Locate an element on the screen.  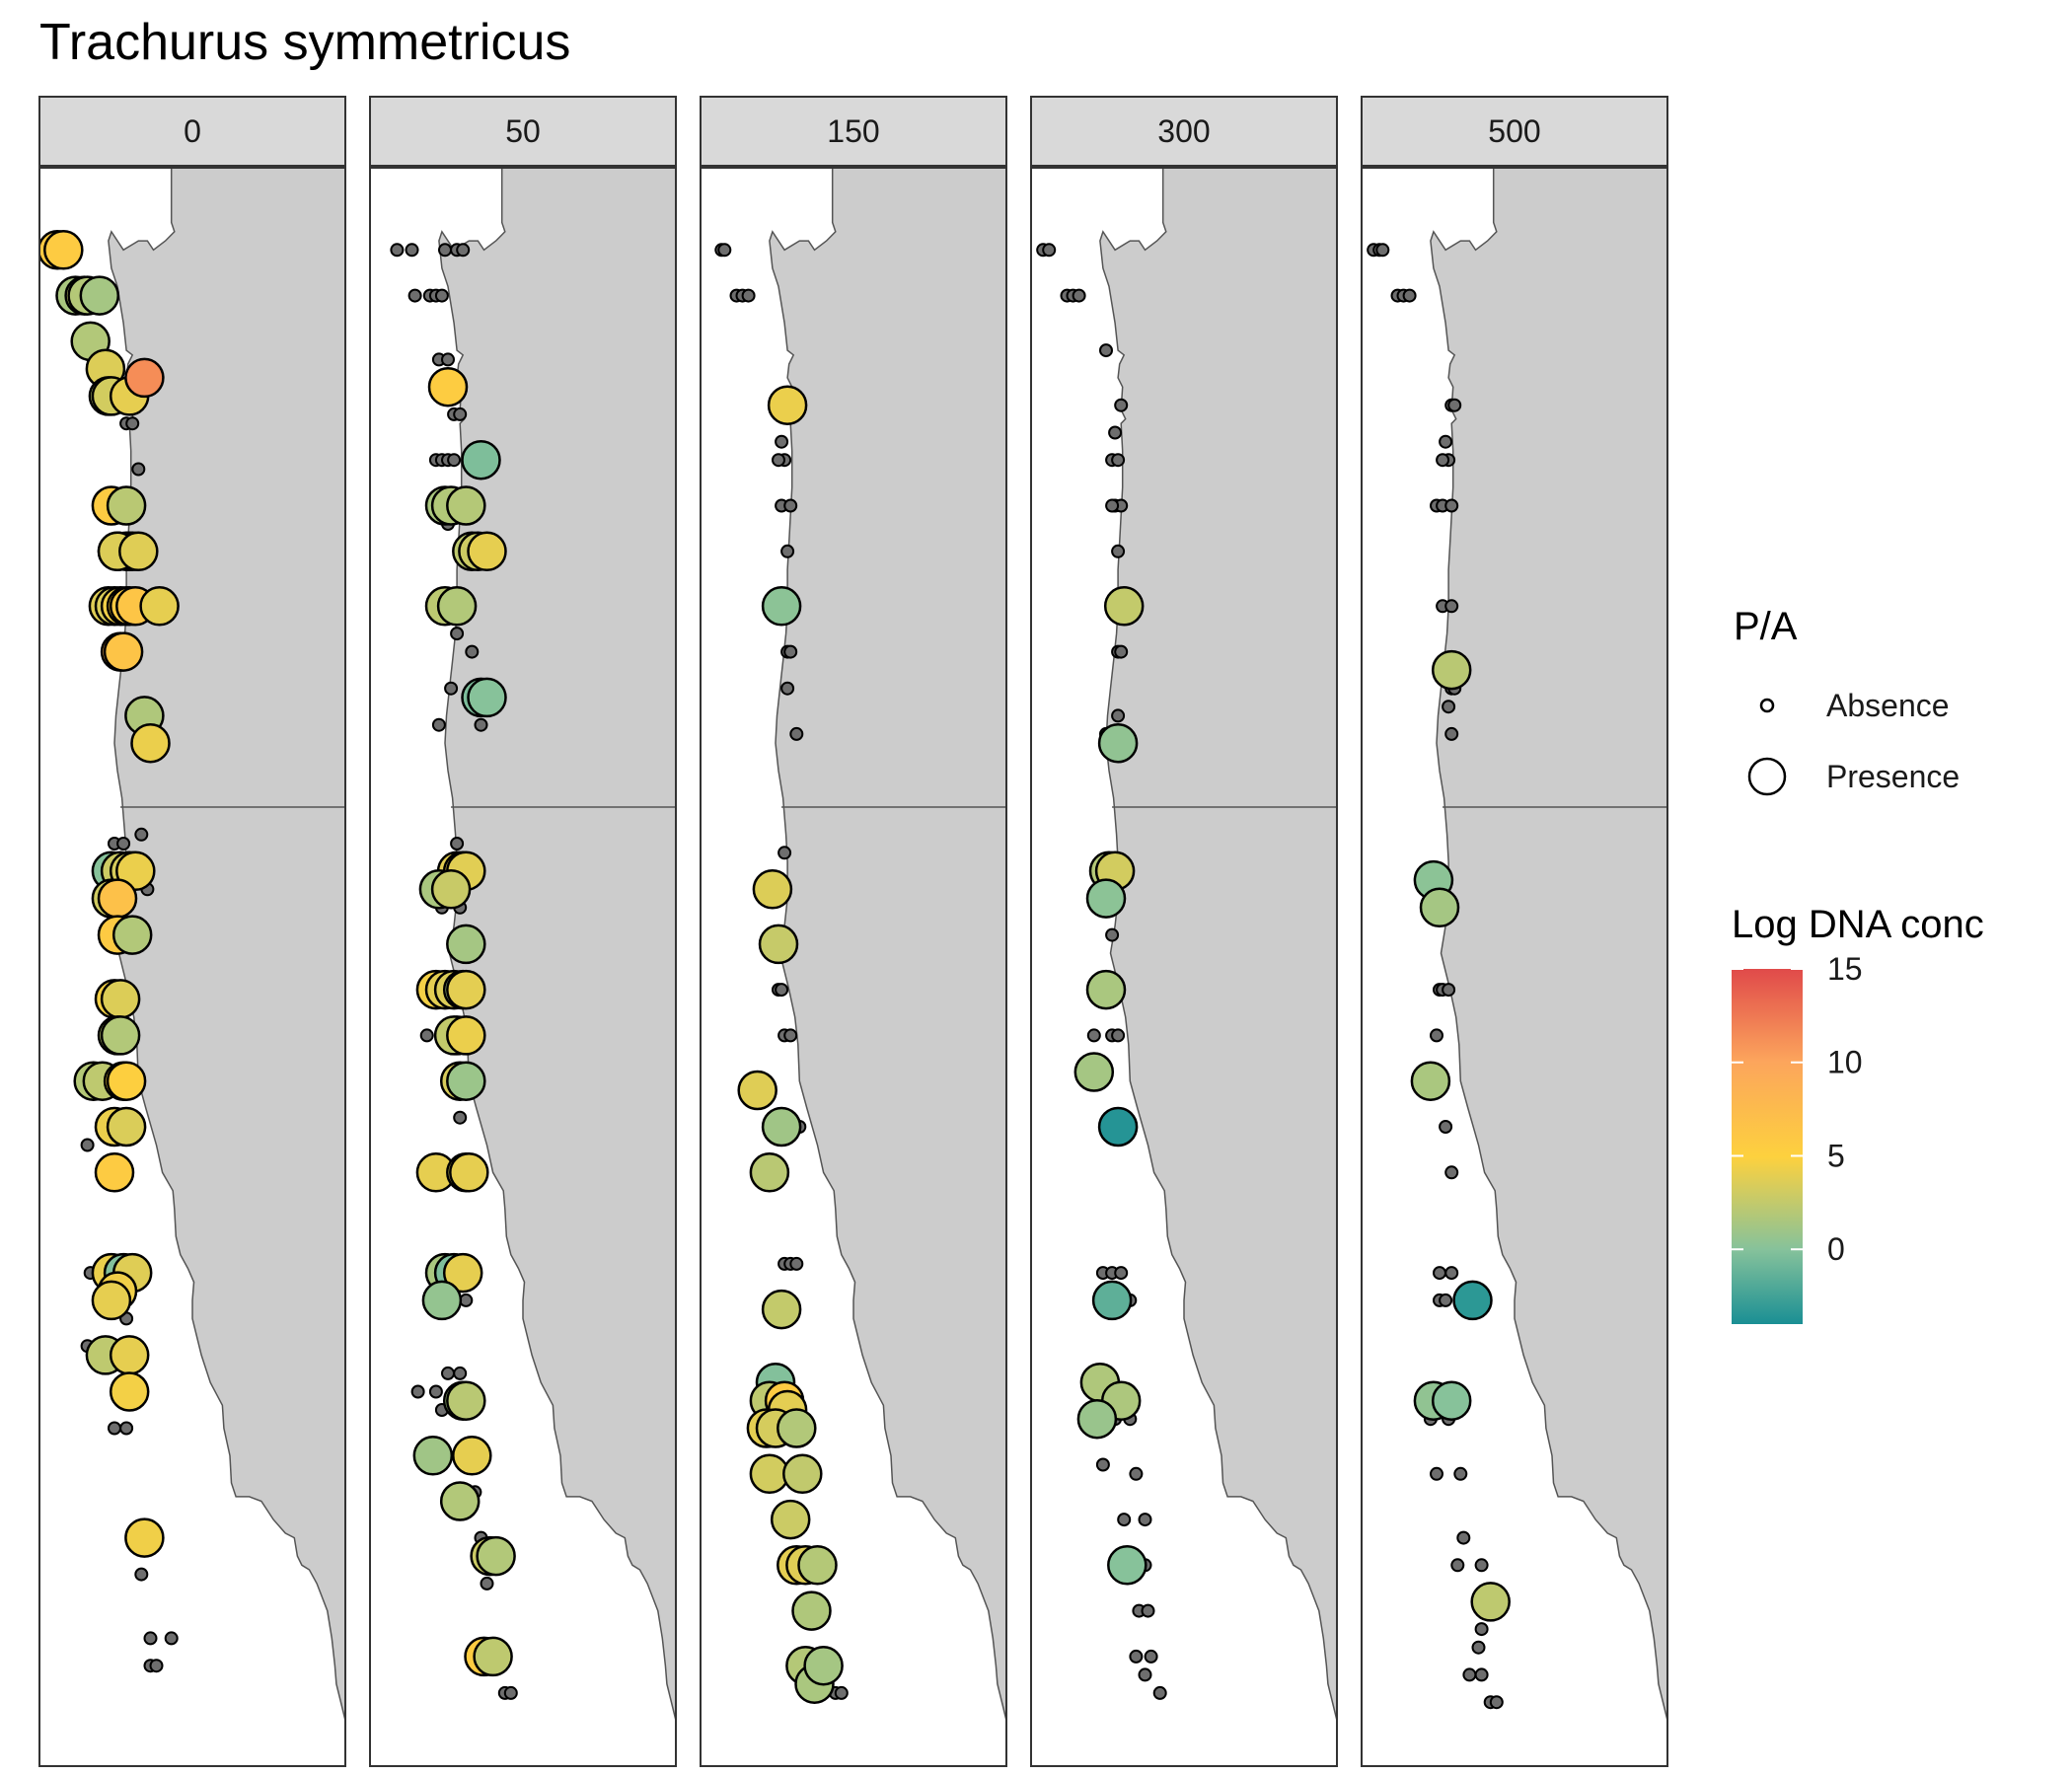
facet-strip-label: 0 is located at coordinates (192, 131).